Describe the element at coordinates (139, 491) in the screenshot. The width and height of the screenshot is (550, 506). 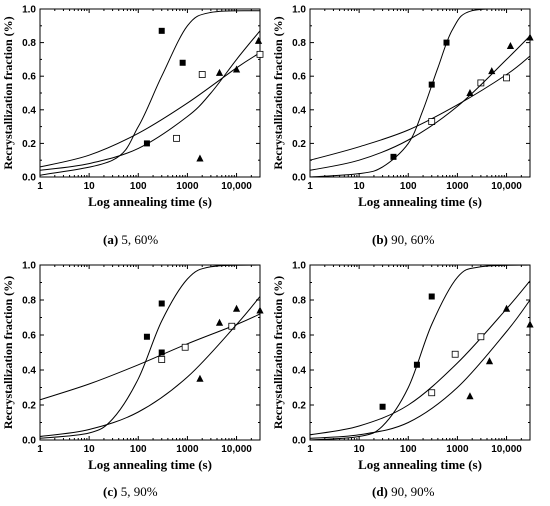
I see `caption-c-text: 5, 90%` at that location.